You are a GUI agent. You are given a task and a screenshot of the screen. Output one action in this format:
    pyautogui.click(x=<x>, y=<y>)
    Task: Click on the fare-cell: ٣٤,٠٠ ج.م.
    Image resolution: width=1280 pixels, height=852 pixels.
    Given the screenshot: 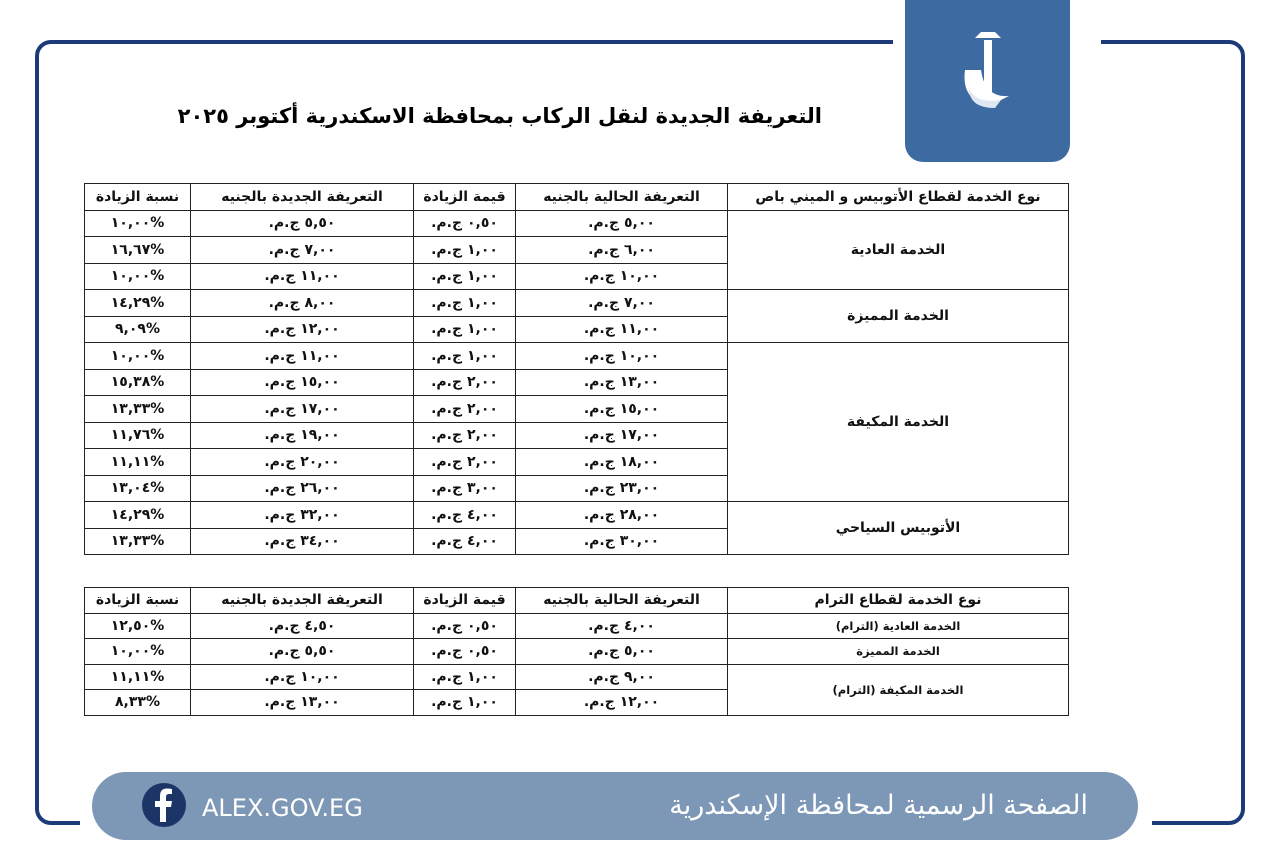 What is the action you would take?
    pyautogui.click(x=302, y=541)
    